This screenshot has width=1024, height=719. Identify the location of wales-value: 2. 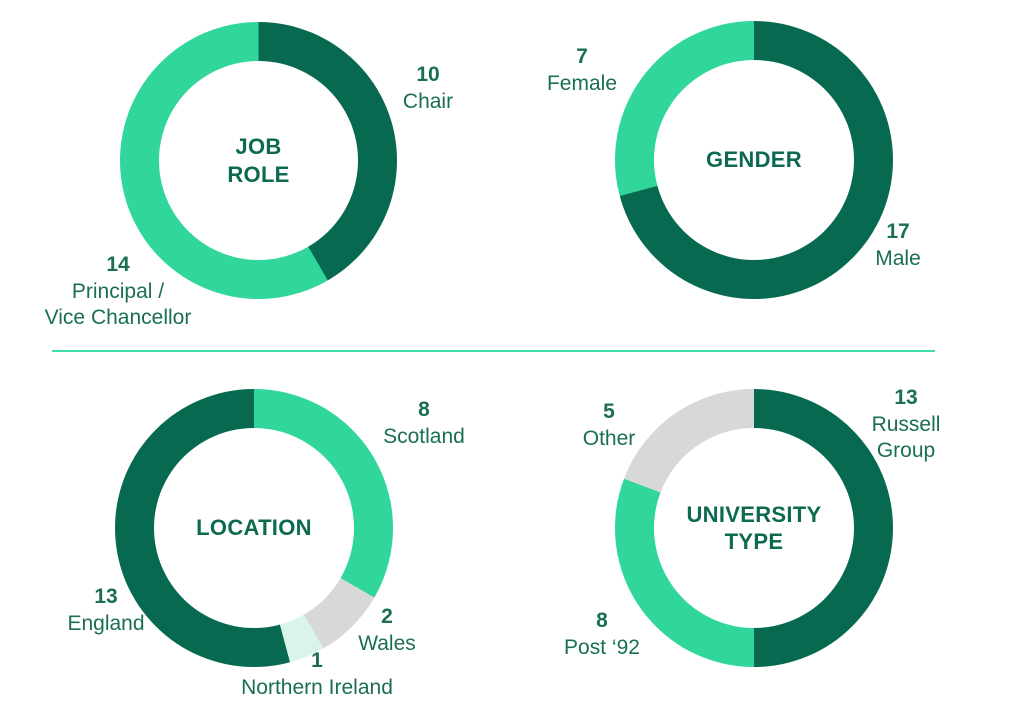
(387, 616).